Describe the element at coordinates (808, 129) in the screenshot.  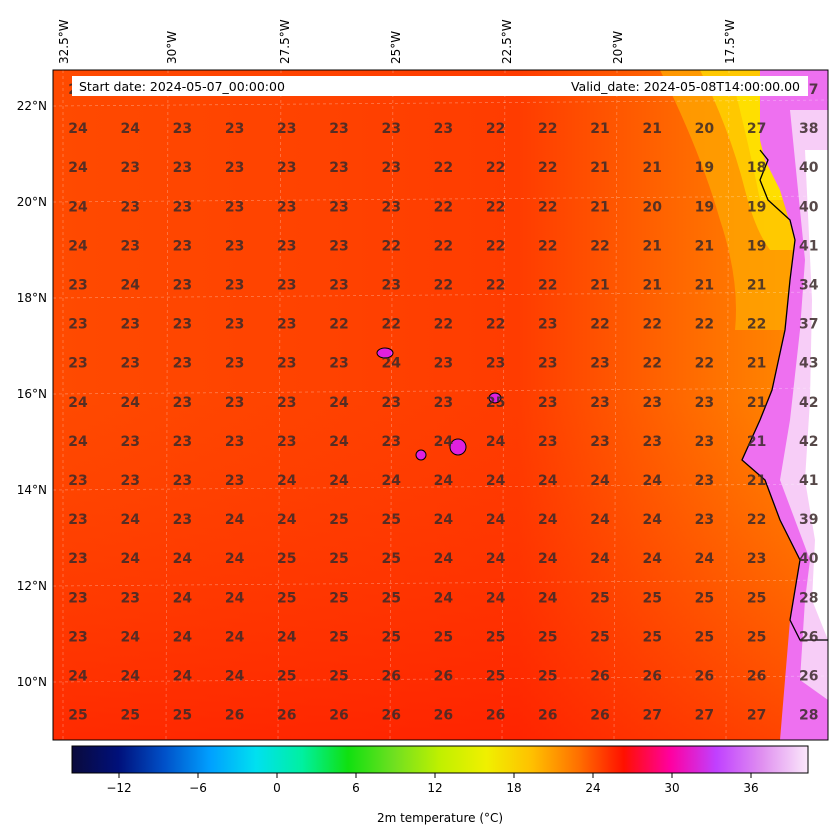
I see `temperature-value: 38` at that location.